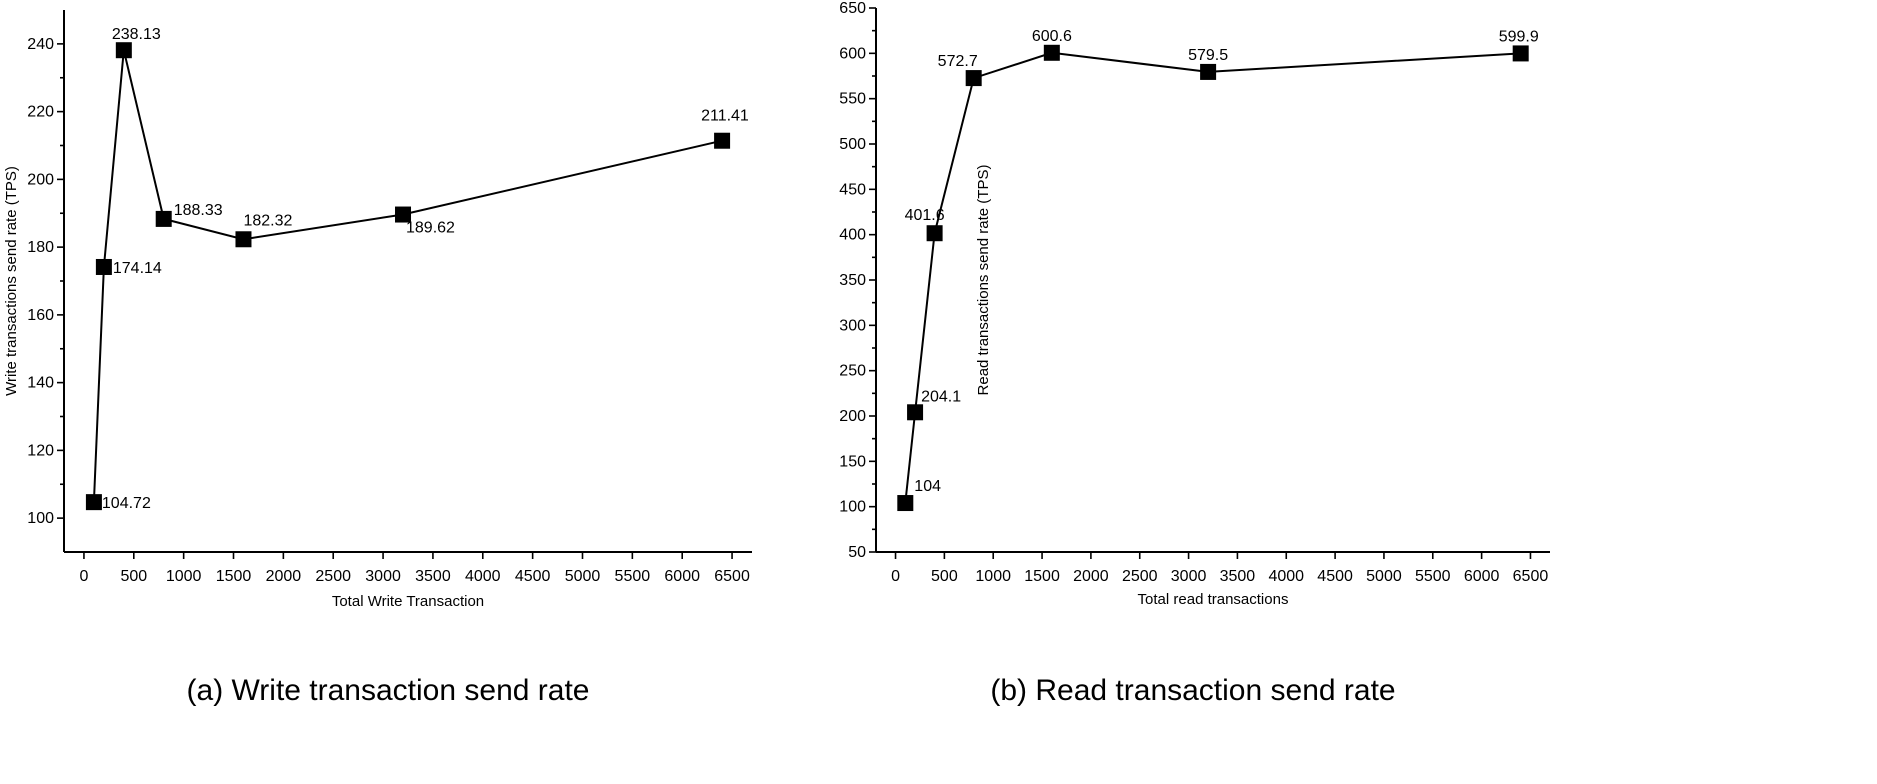 The height and width of the screenshot is (784, 1877). Describe the element at coordinates (633, 576) in the screenshot. I see `a-x-tick-label: 5500` at that location.